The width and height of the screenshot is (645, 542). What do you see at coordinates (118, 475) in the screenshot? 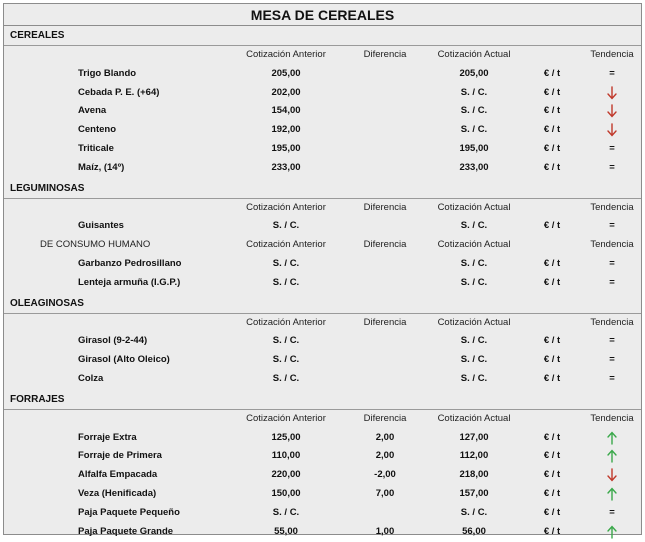
I see `product-name: Alfalfa Empacada` at bounding box center [118, 475].